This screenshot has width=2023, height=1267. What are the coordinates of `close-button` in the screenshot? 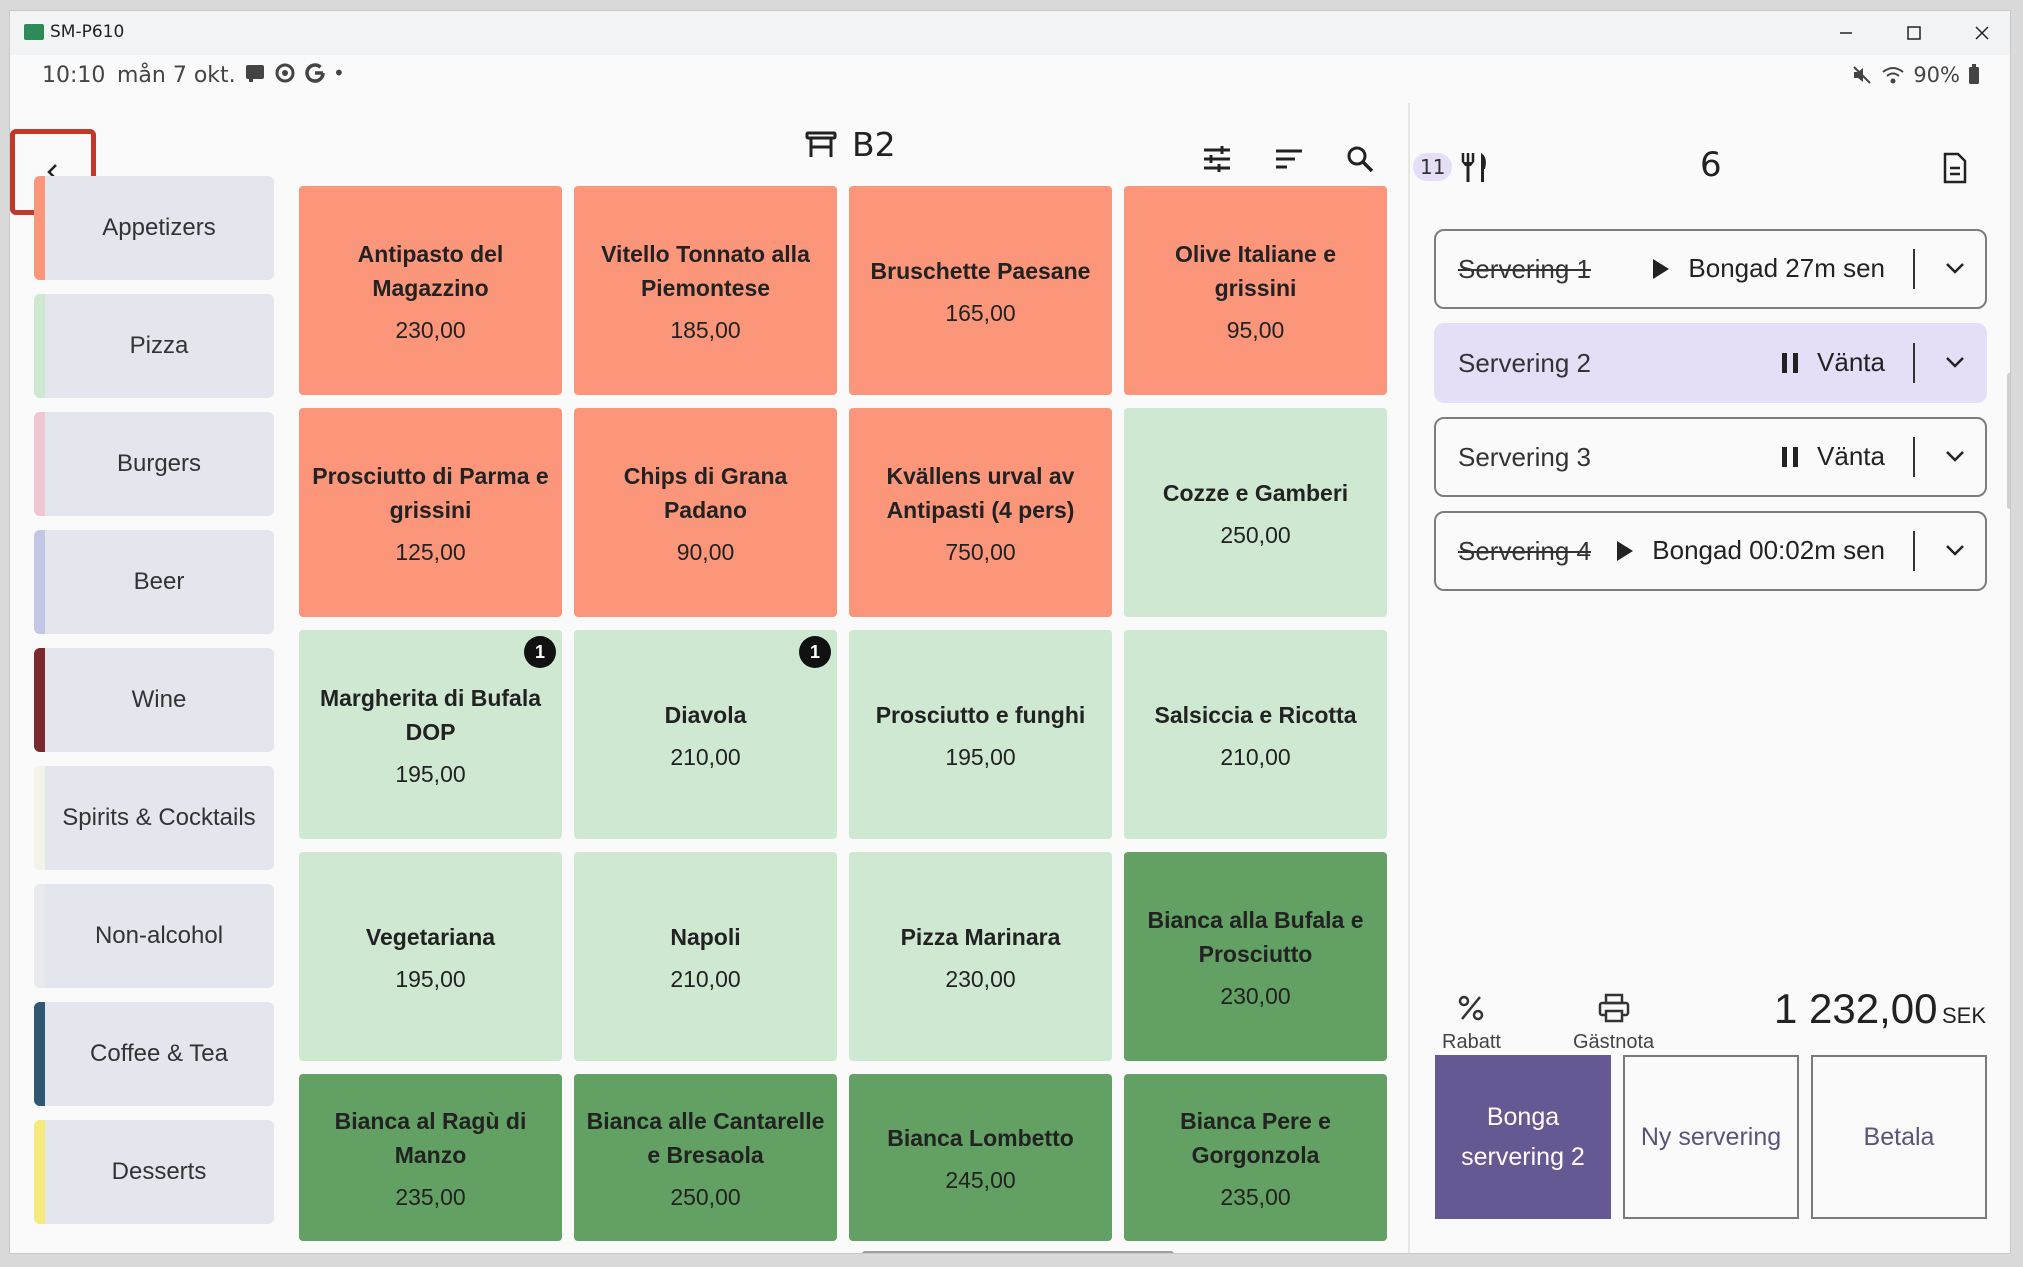 It's located at (1981, 33).